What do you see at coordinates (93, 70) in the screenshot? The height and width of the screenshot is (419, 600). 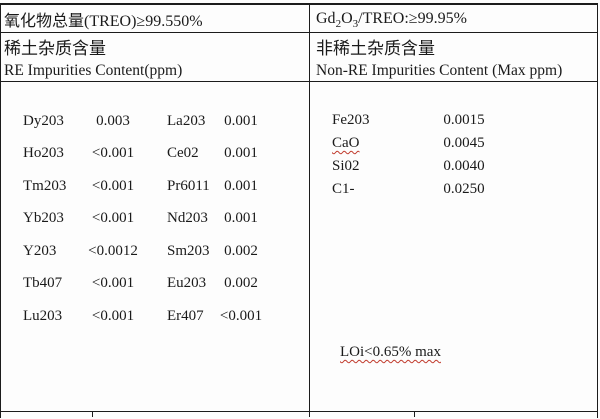 I see `re-impurities-header-en: RE Impurities Content(ppm)` at bounding box center [93, 70].